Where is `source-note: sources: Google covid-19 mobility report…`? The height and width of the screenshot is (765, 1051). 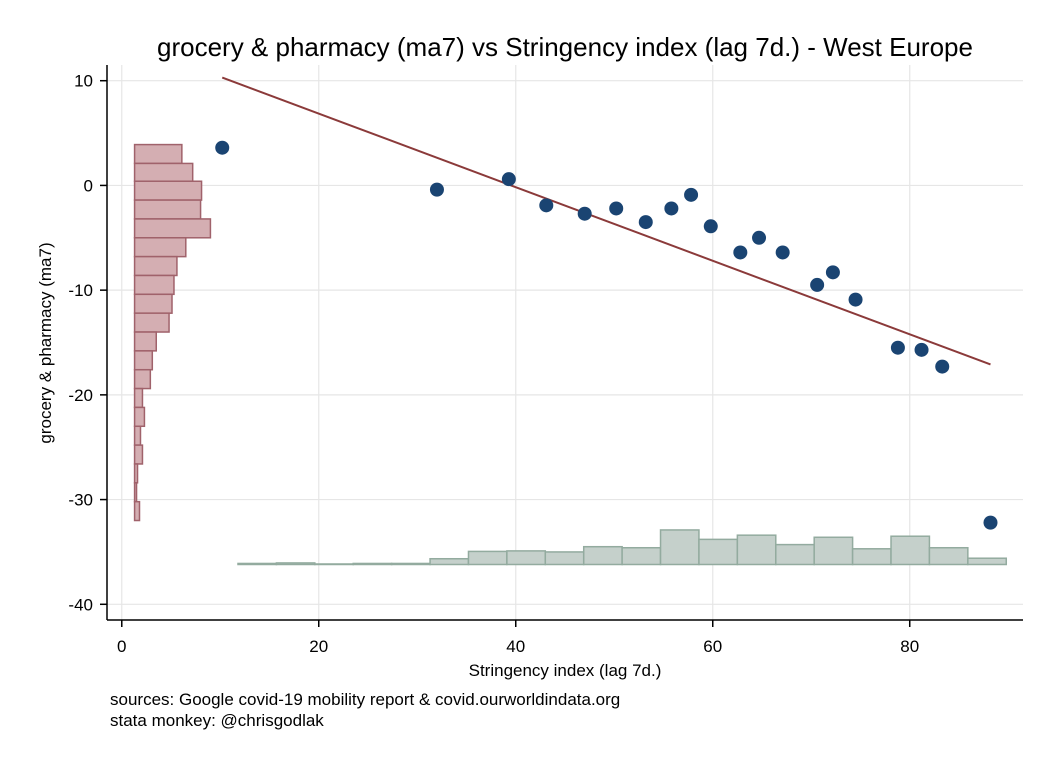
source-note: sources: Google covid-19 mobility report… is located at coordinates (365, 699).